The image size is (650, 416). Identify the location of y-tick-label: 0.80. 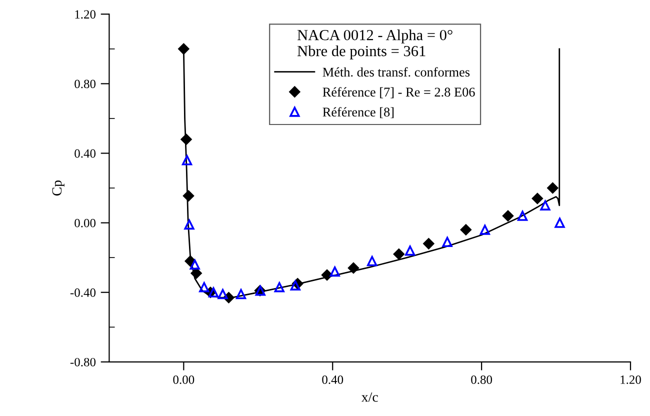
(85, 84).